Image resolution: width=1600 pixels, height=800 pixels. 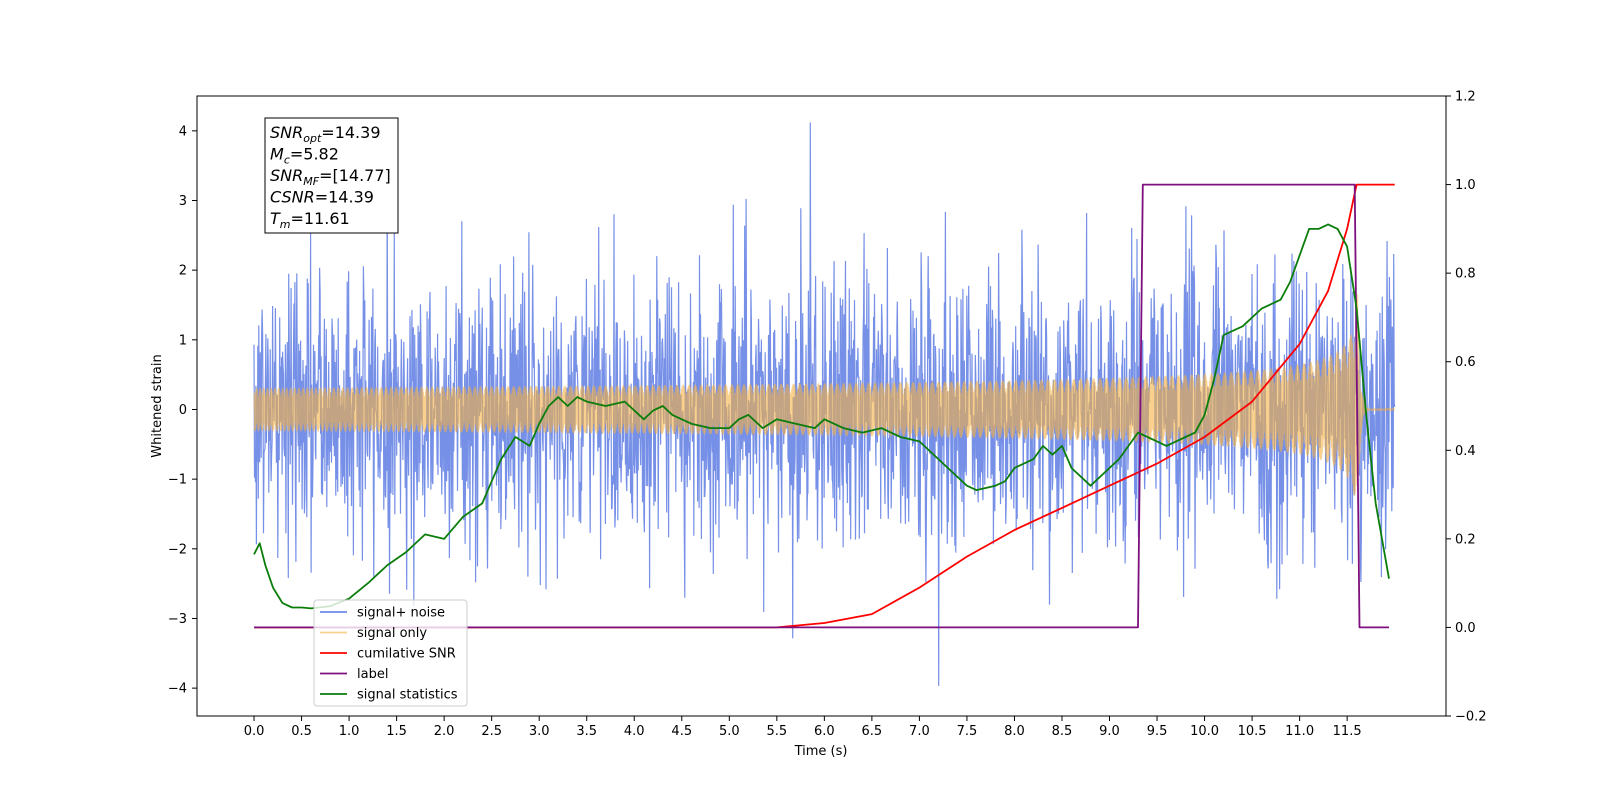 I want to click on annotation-subscript: c, so click(x=287, y=160).